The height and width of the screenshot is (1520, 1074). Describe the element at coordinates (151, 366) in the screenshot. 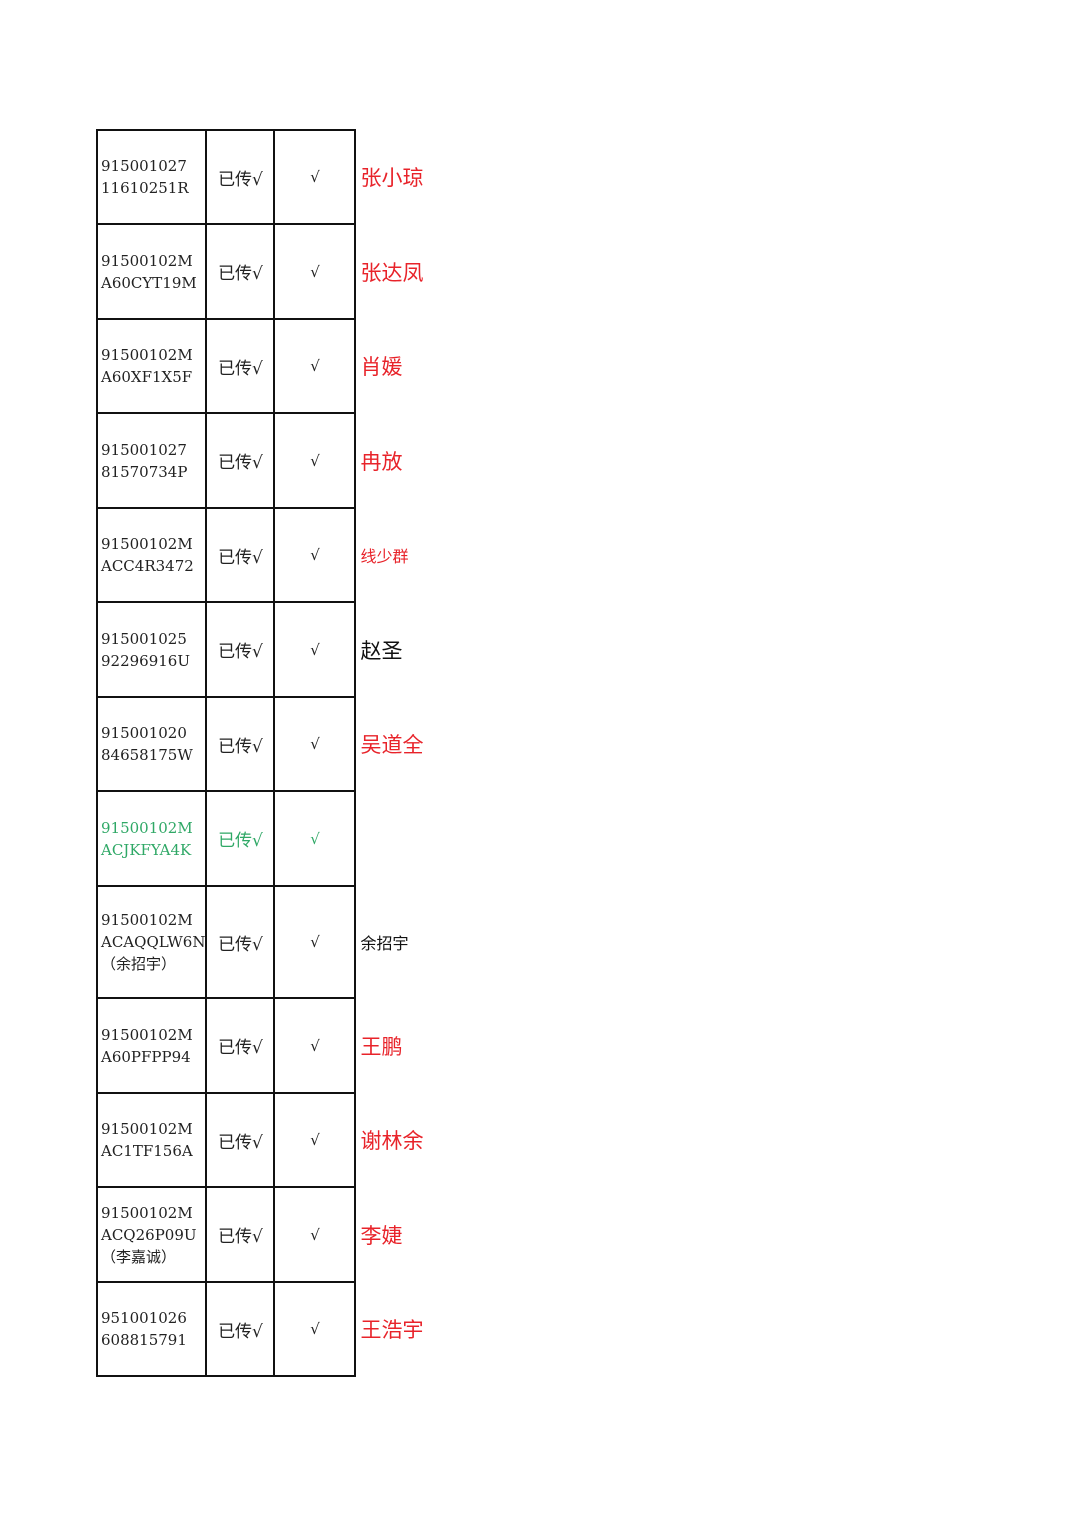

I see `credit-code-cell: 91500102M A60XF1X5F` at that location.